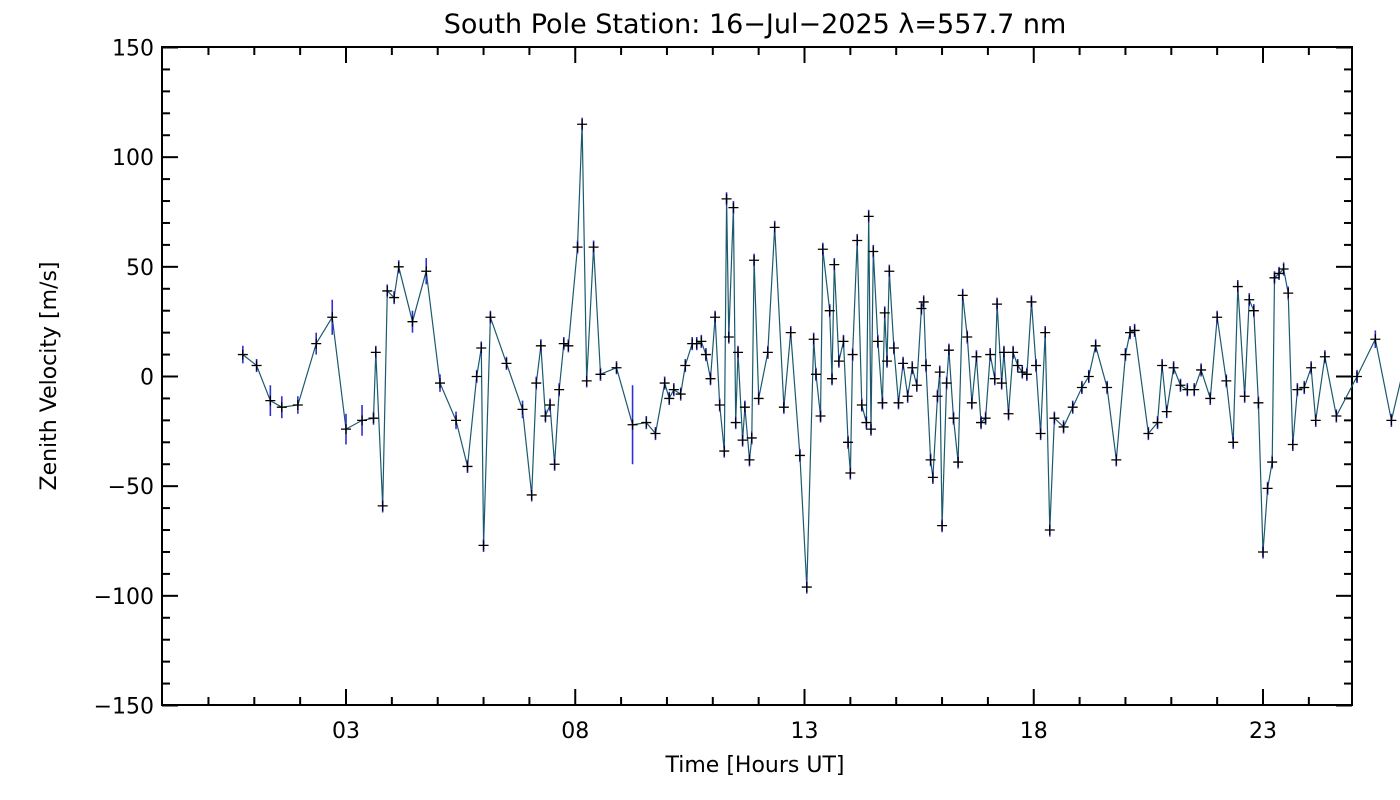 The image size is (1400, 800). What do you see at coordinates (124, 707) in the screenshot?
I see `y-tick-label: −150` at bounding box center [124, 707].